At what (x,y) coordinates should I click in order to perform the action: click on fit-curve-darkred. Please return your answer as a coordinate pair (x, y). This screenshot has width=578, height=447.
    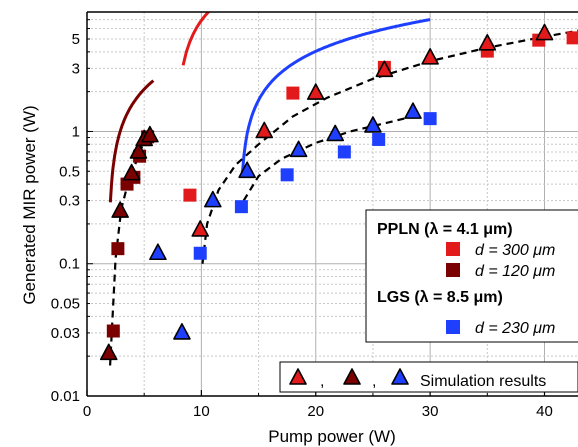
    Looking at the image, I should click on (131, 141).